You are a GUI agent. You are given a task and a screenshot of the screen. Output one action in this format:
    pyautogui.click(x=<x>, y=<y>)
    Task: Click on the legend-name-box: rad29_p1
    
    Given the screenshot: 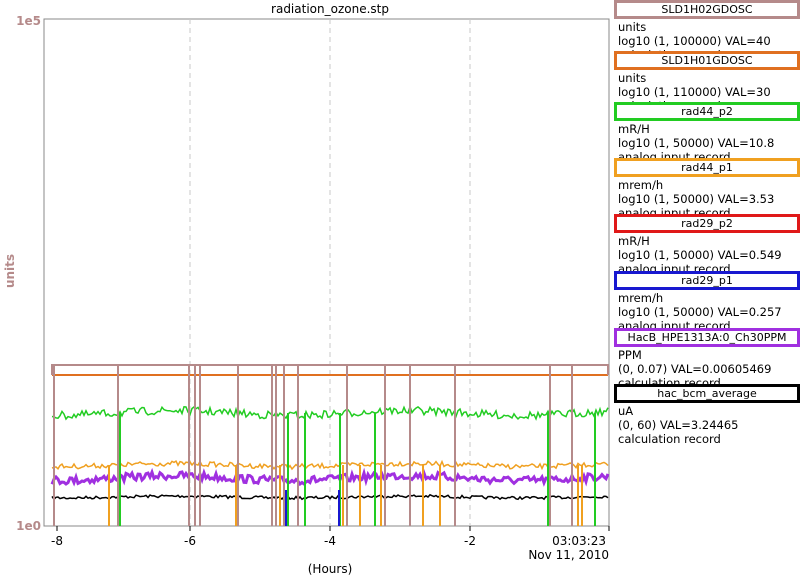 What is the action you would take?
    pyautogui.click(x=707, y=280)
    